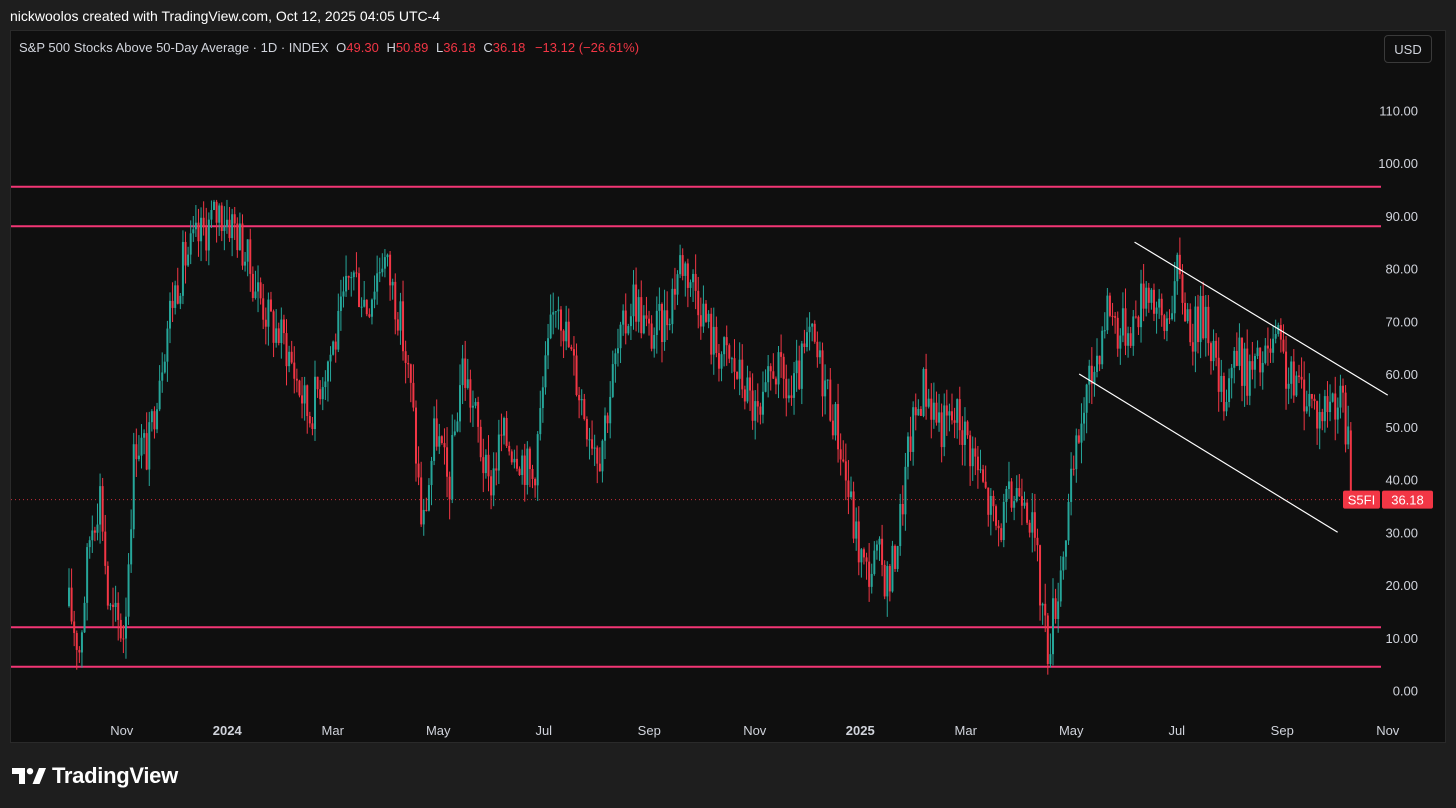  Describe the element at coordinates (122, 730) in the screenshot. I see `x-tick-label: Nov` at that location.